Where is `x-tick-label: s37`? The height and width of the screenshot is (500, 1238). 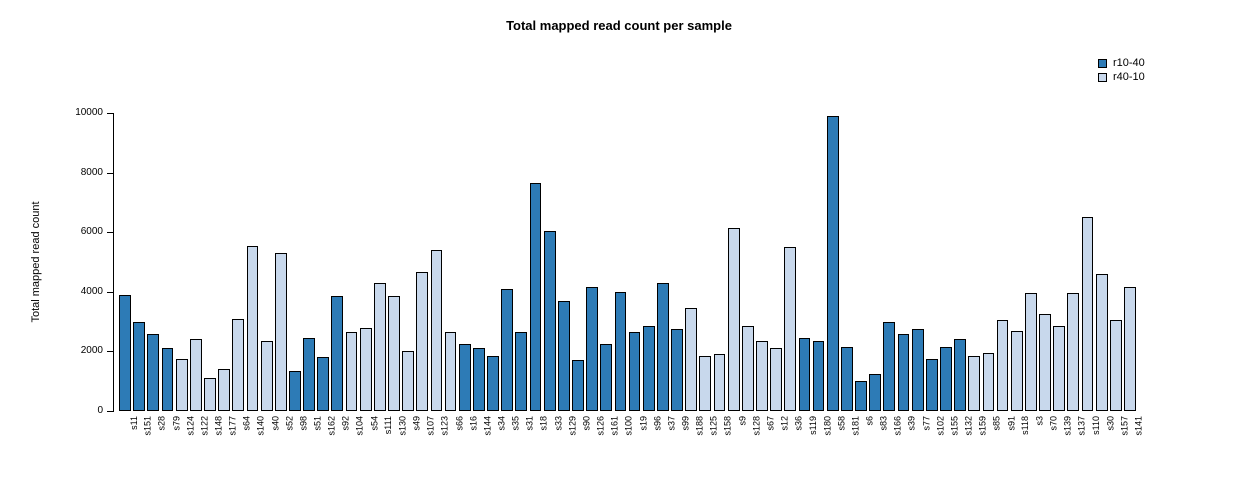
x-tick-label: s37 is located at coordinates (671, 423).